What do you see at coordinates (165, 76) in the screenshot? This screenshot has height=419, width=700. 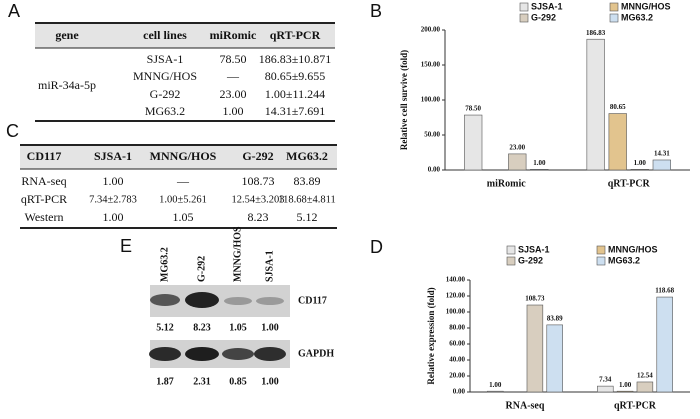 I see `table-cell: MNNG/HOS` at bounding box center [165, 76].